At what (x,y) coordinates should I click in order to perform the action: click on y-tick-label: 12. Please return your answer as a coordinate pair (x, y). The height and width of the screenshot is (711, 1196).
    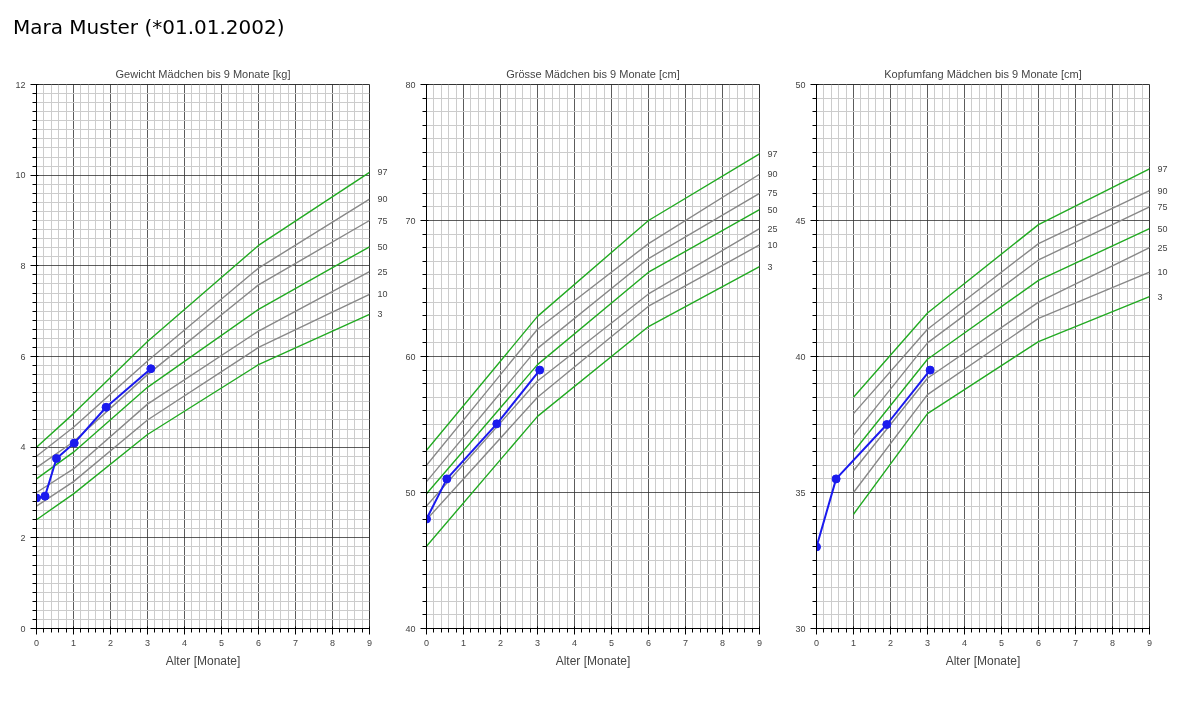
    Looking at the image, I should click on (20, 84).